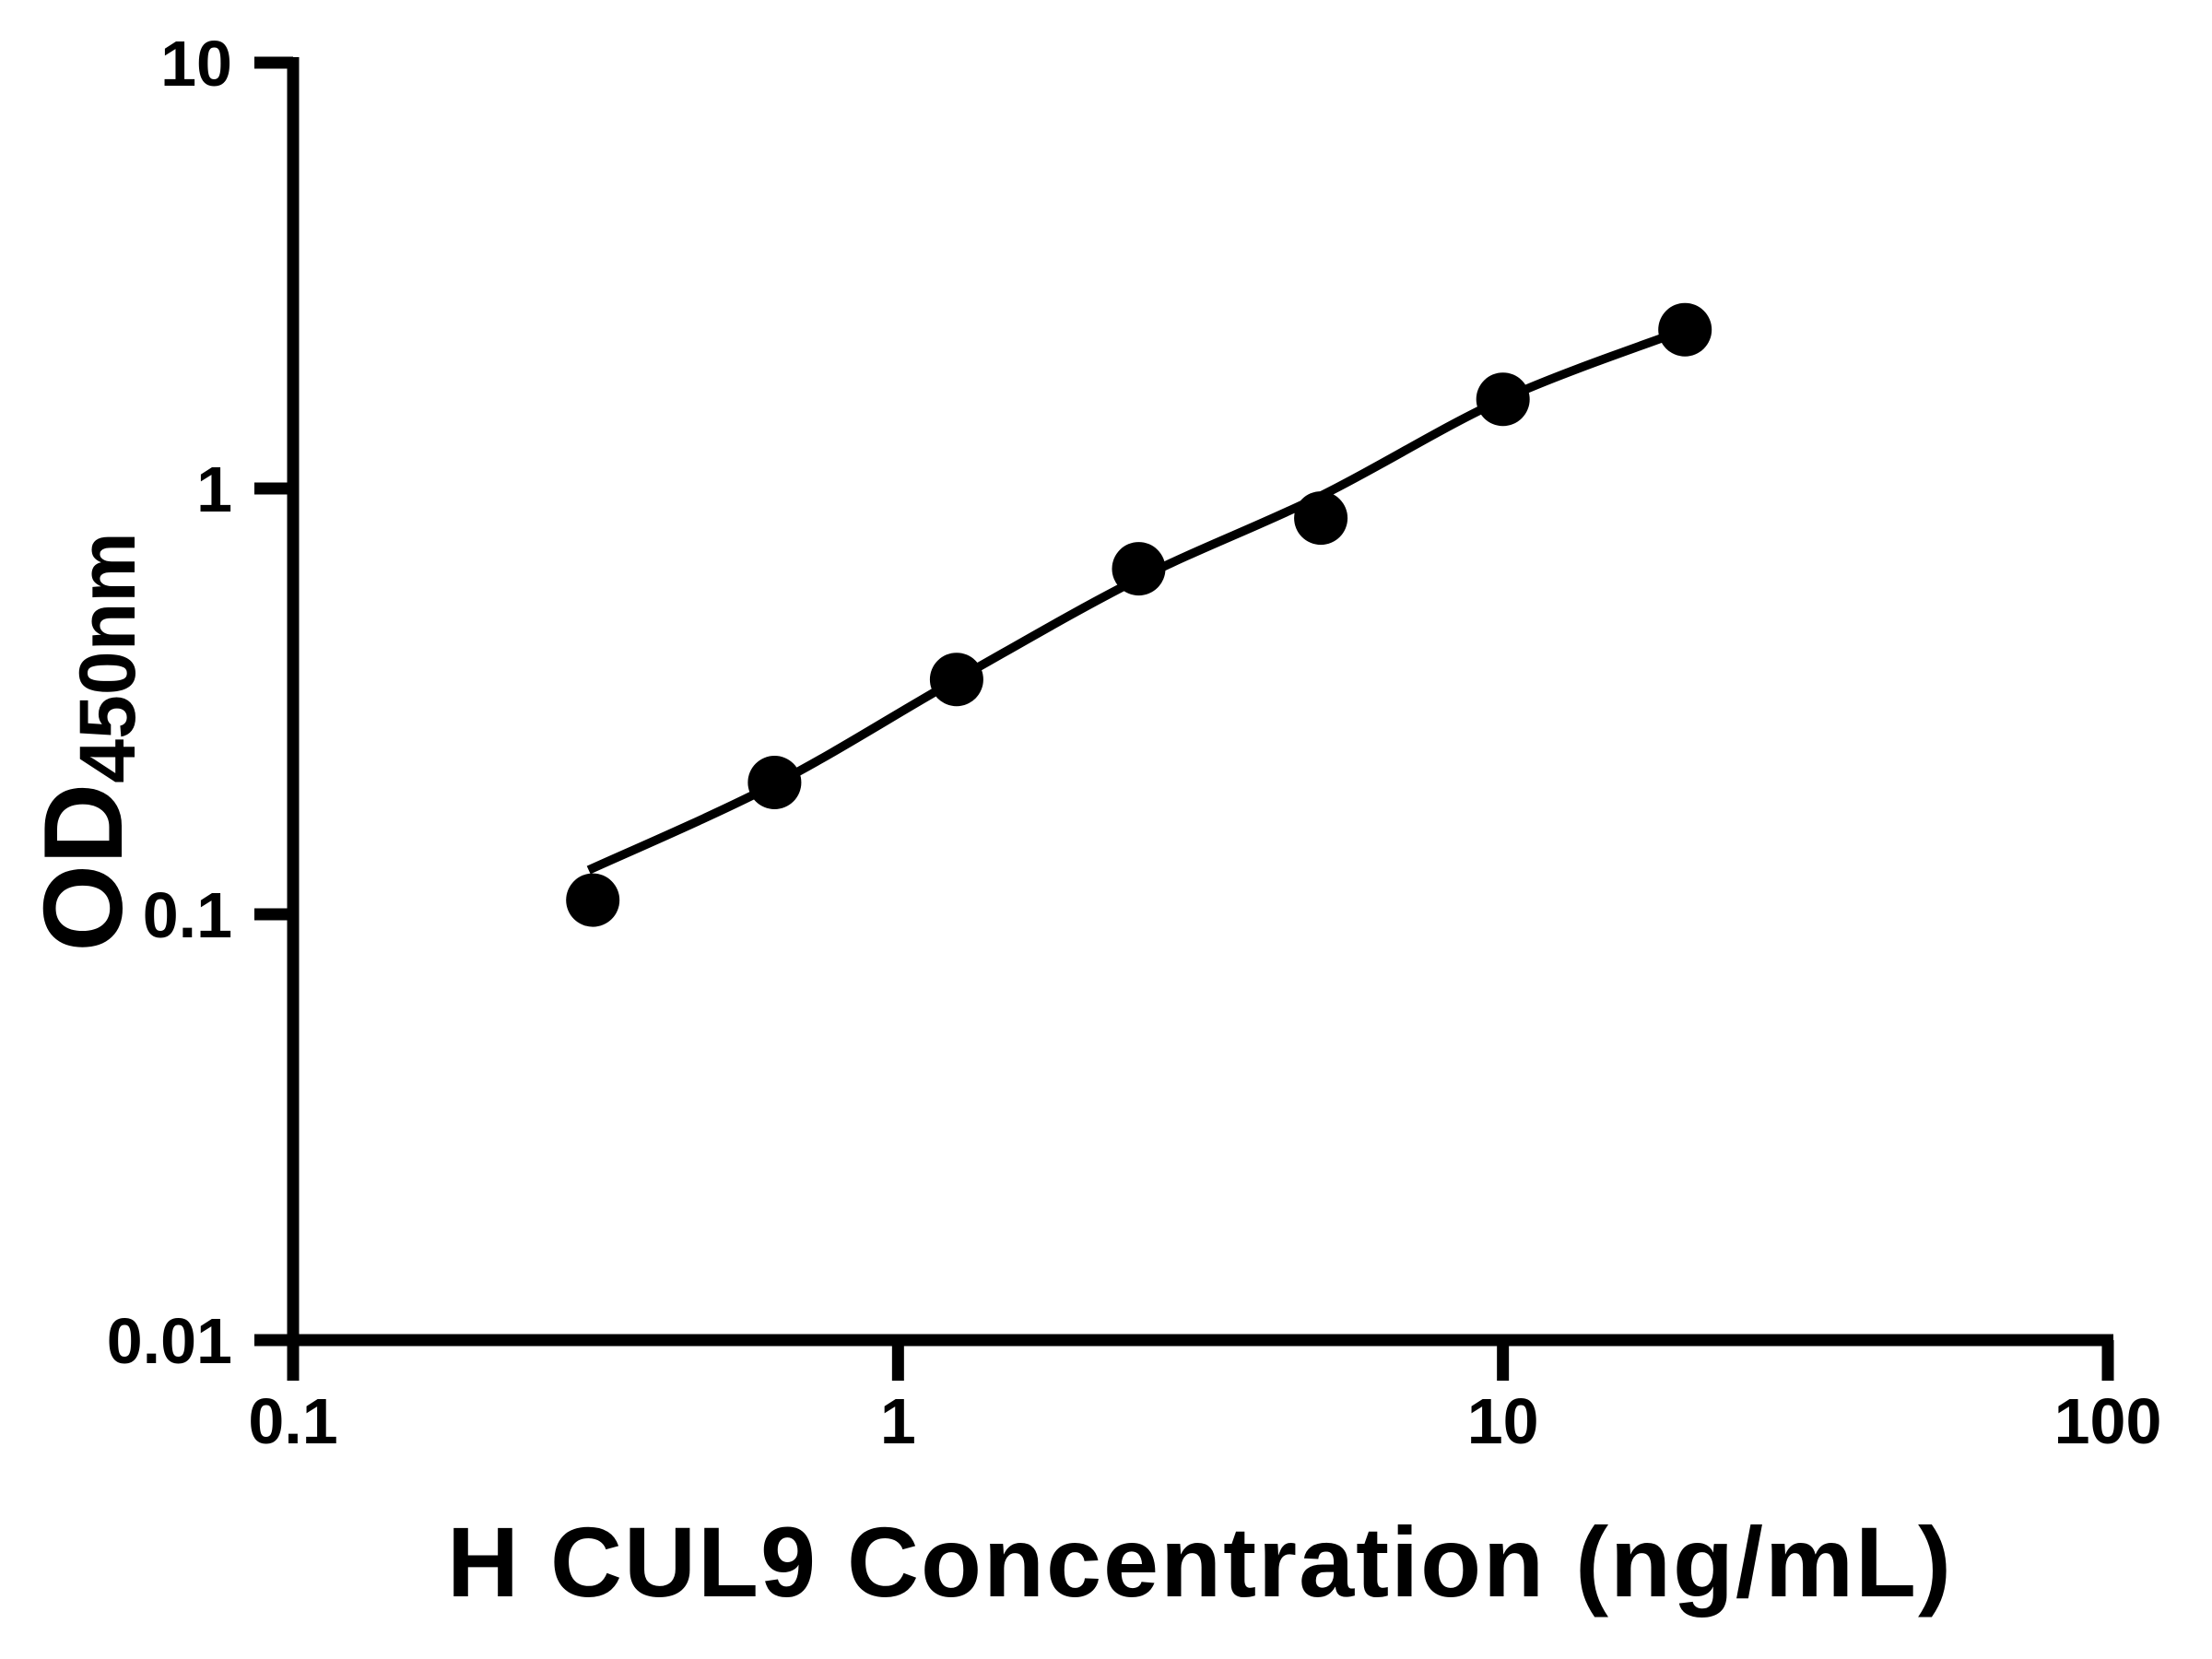 This screenshot has height=1659, width=2212. I want to click on x-tick-label: 10, so click(1503, 1421).